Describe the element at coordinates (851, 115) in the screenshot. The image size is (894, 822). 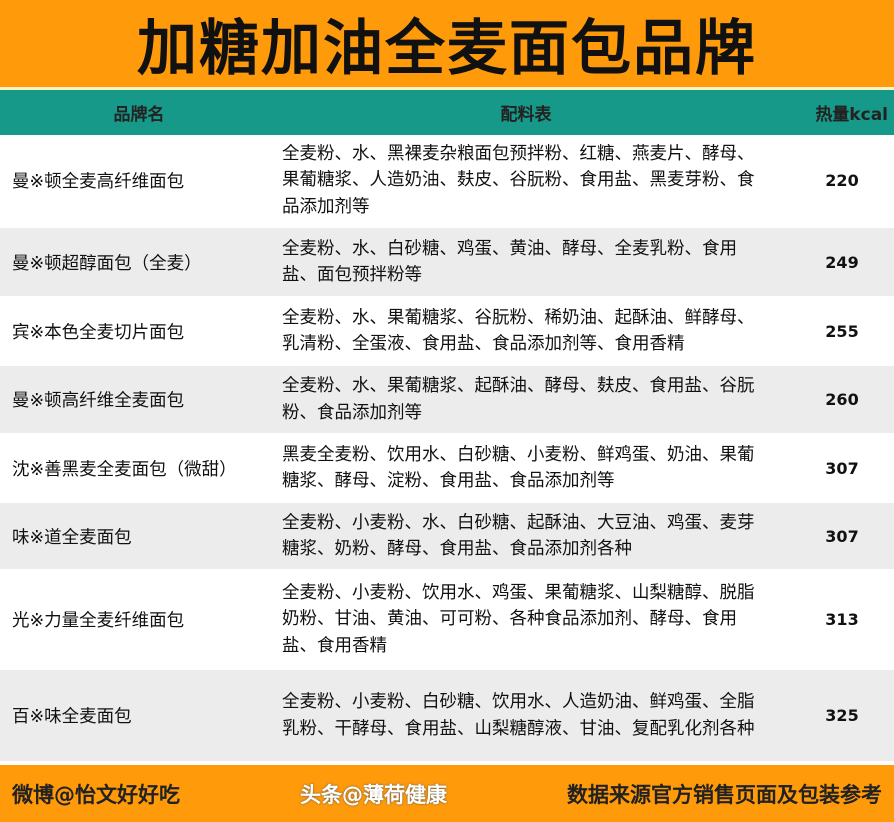
I see `column-header-kcal: 热量kcal` at that location.